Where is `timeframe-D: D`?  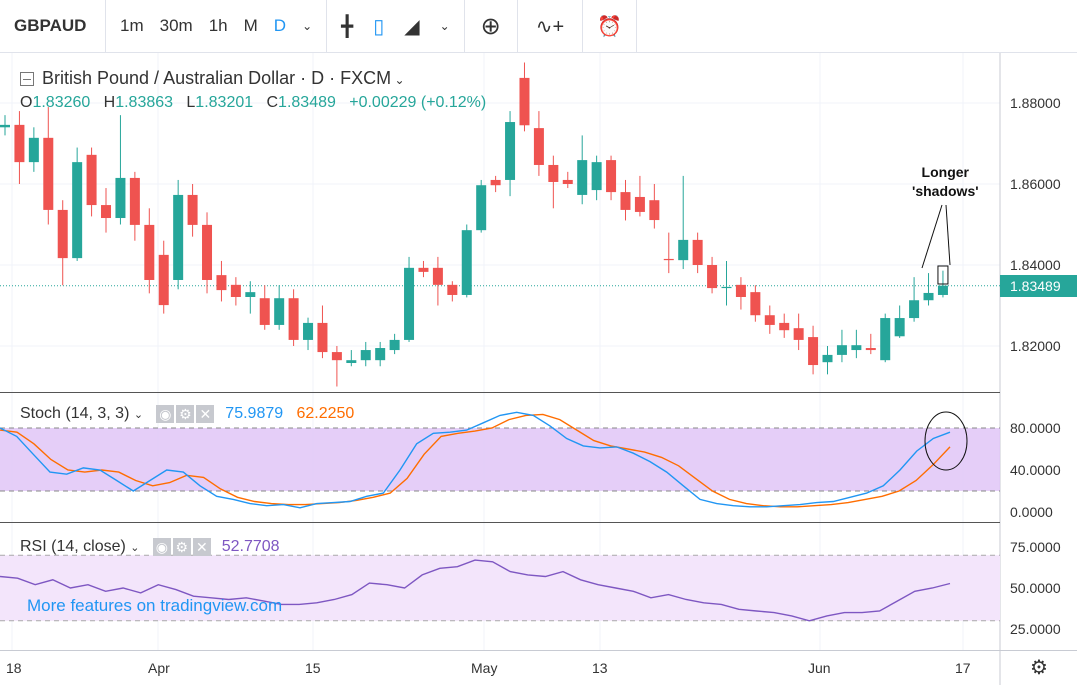 timeframe-D: D is located at coordinates (280, 25).